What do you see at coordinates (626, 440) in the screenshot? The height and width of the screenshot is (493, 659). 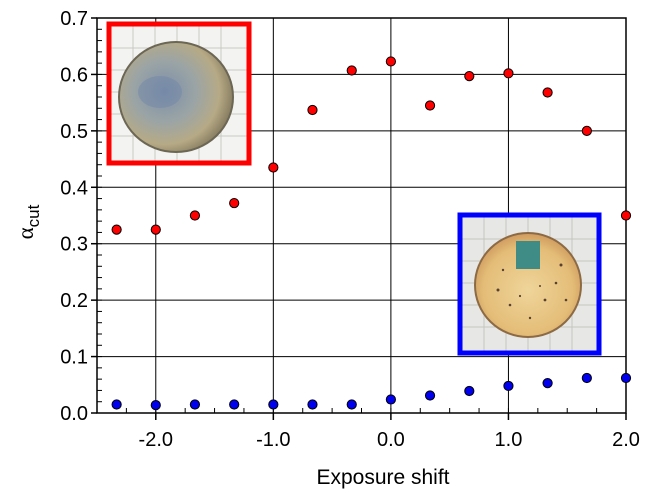 I see `x-tick-label: 2.0` at bounding box center [626, 440].